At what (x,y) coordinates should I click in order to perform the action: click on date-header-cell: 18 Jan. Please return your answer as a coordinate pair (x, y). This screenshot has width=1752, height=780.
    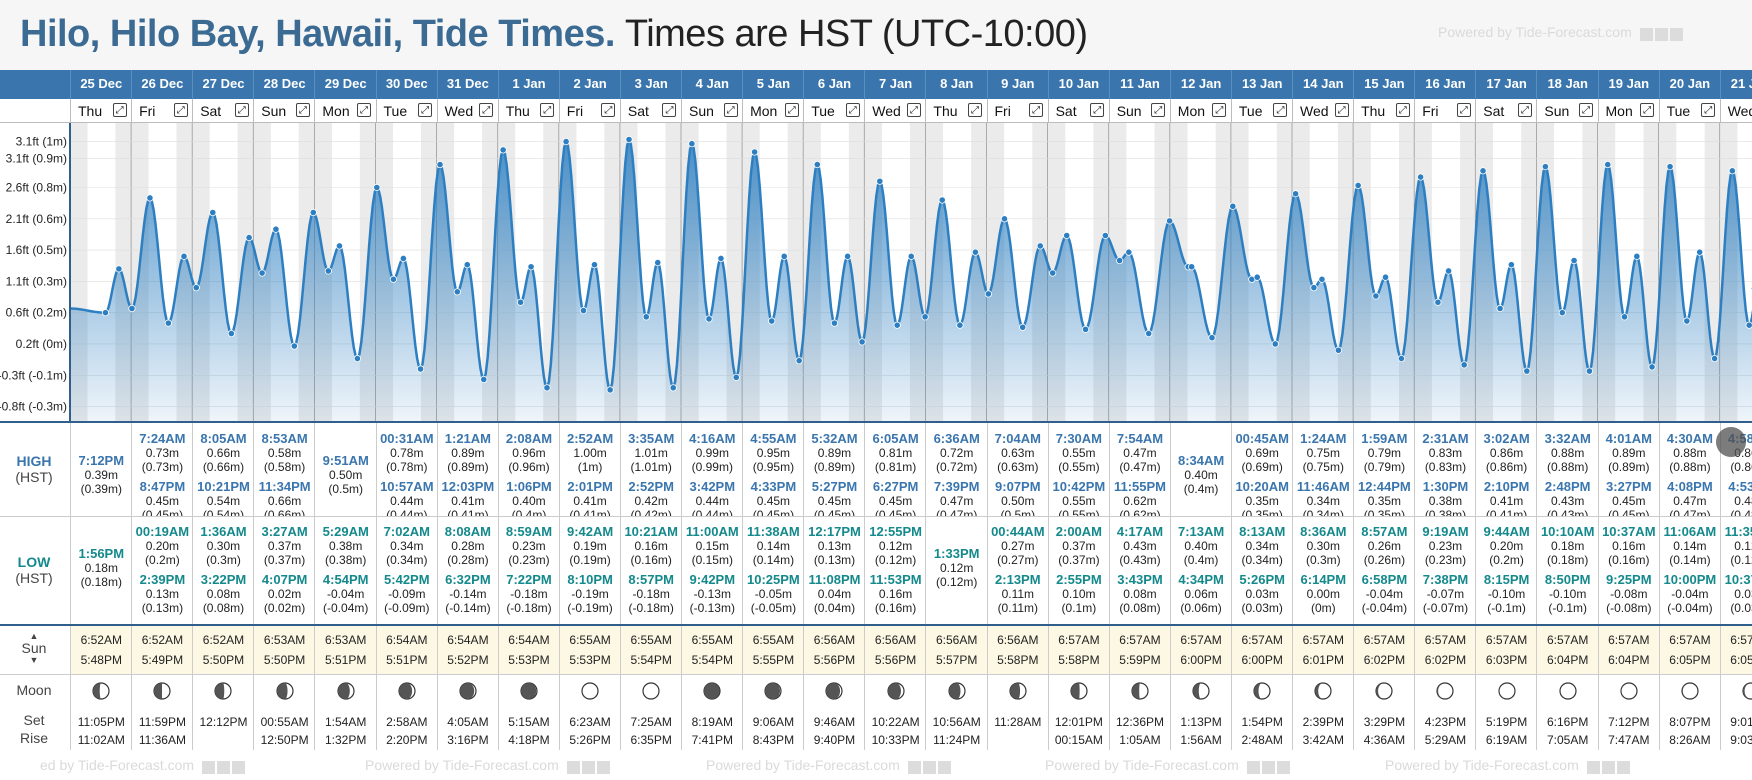
    Looking at the image, I should click on (1567, 84).